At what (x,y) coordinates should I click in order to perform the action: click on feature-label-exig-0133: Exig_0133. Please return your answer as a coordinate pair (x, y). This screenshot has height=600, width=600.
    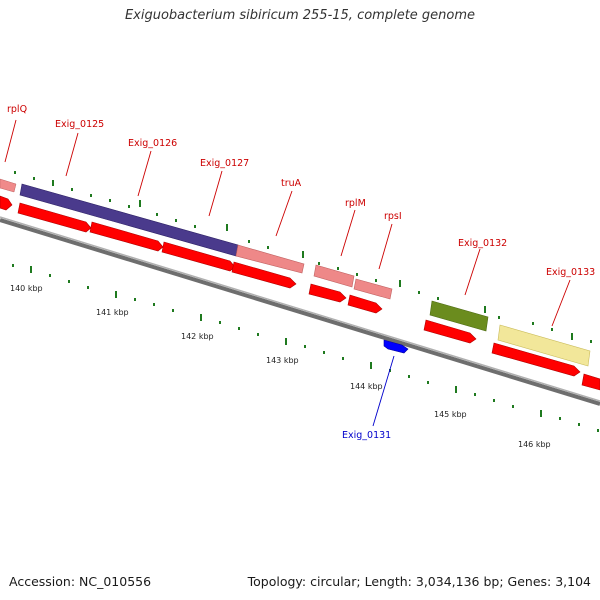
    Looking at the image, I should click on (570, 272).